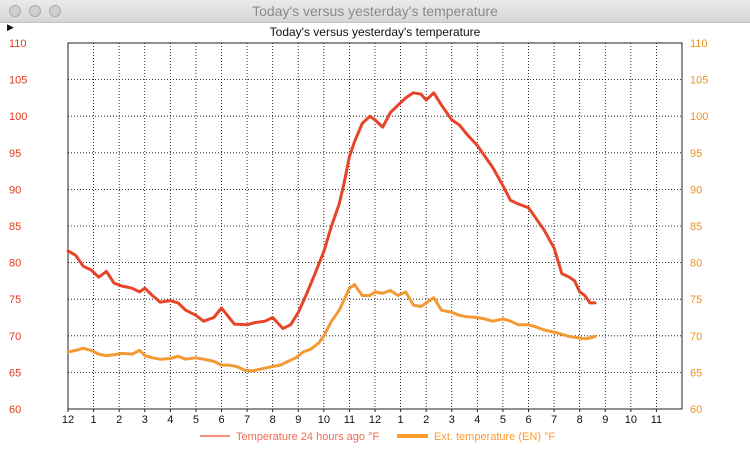  What do you see at coordinates (18, 117) in the screenshot?
I see `left-tick-label: 100` at bounding box center [18, 117].